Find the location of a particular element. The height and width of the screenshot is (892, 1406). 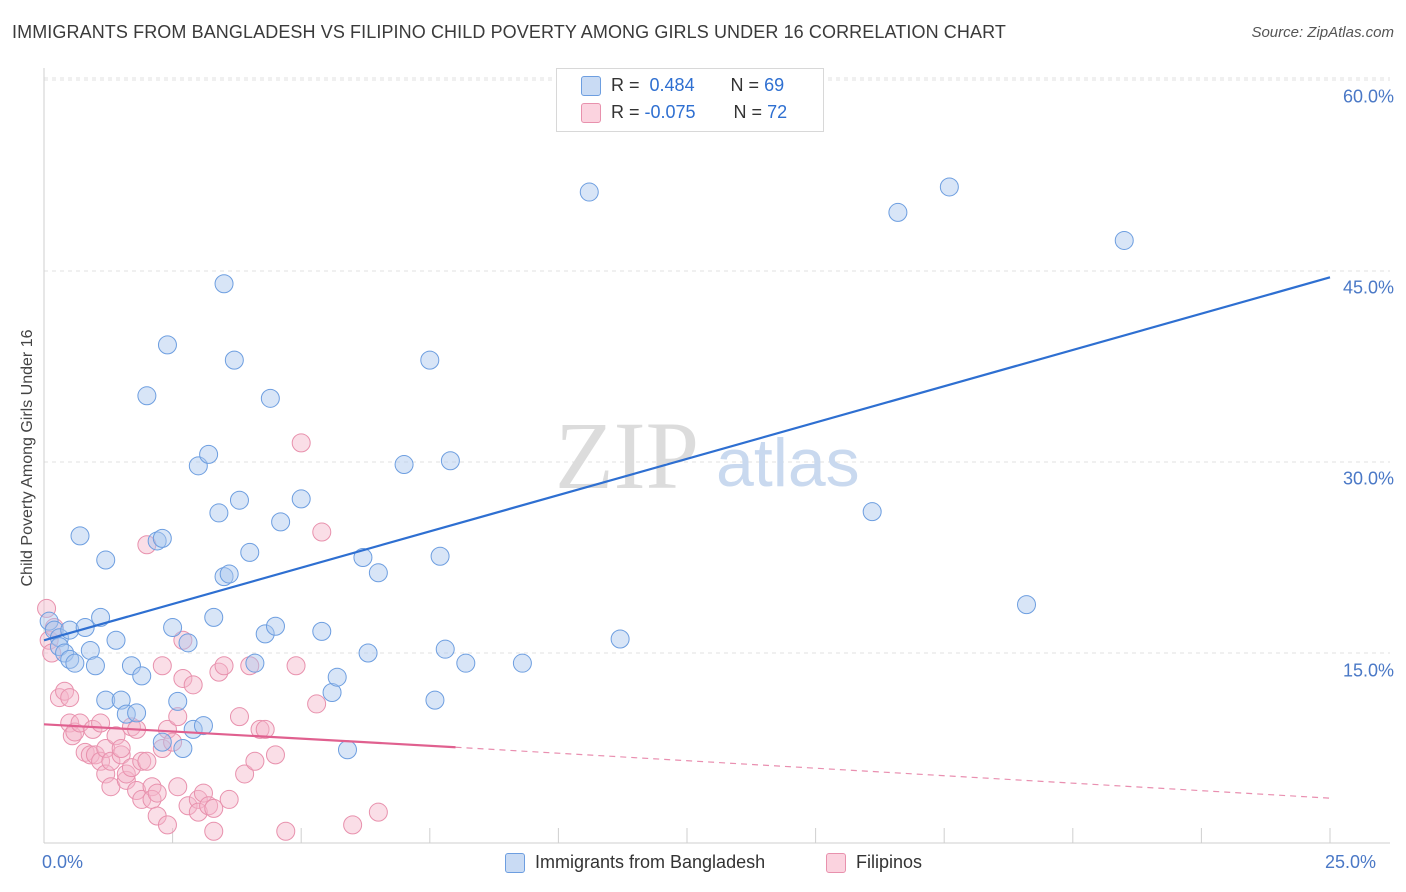

legend-row-bangladesh: R = 0.484 N = 69 is located at coordinates (682, 88).